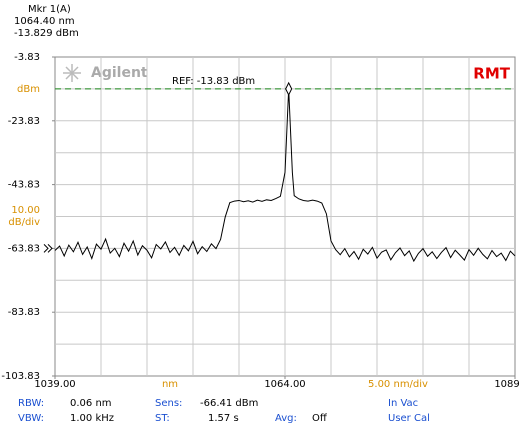 Image resolution: width=520 pixels, height=427 pixels. What do you see at coordinates (24, 222) in the screenshot?
I see `scale-unit: dB/div` at bounding box center [24, 222].